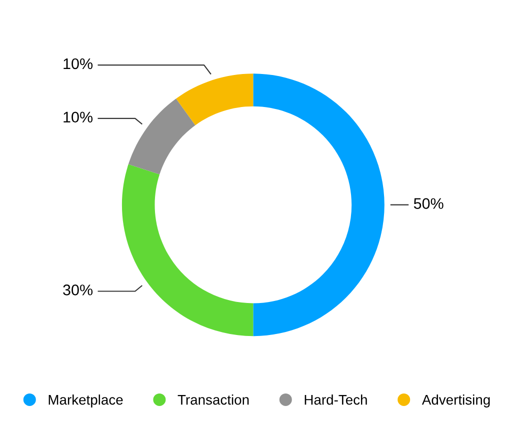 The image size is (512, 425). What do you see at coordinates (78, 290) in the screenshot?
I see `data-label: 30%` at bounding box center [78, 290].